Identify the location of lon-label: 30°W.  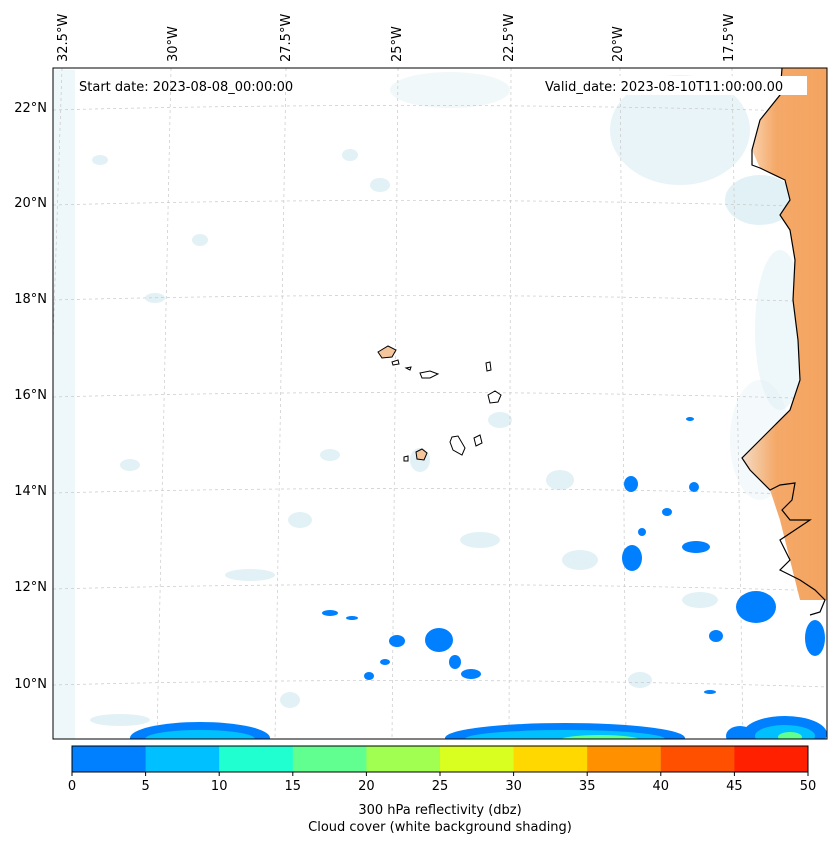
(173, 44).